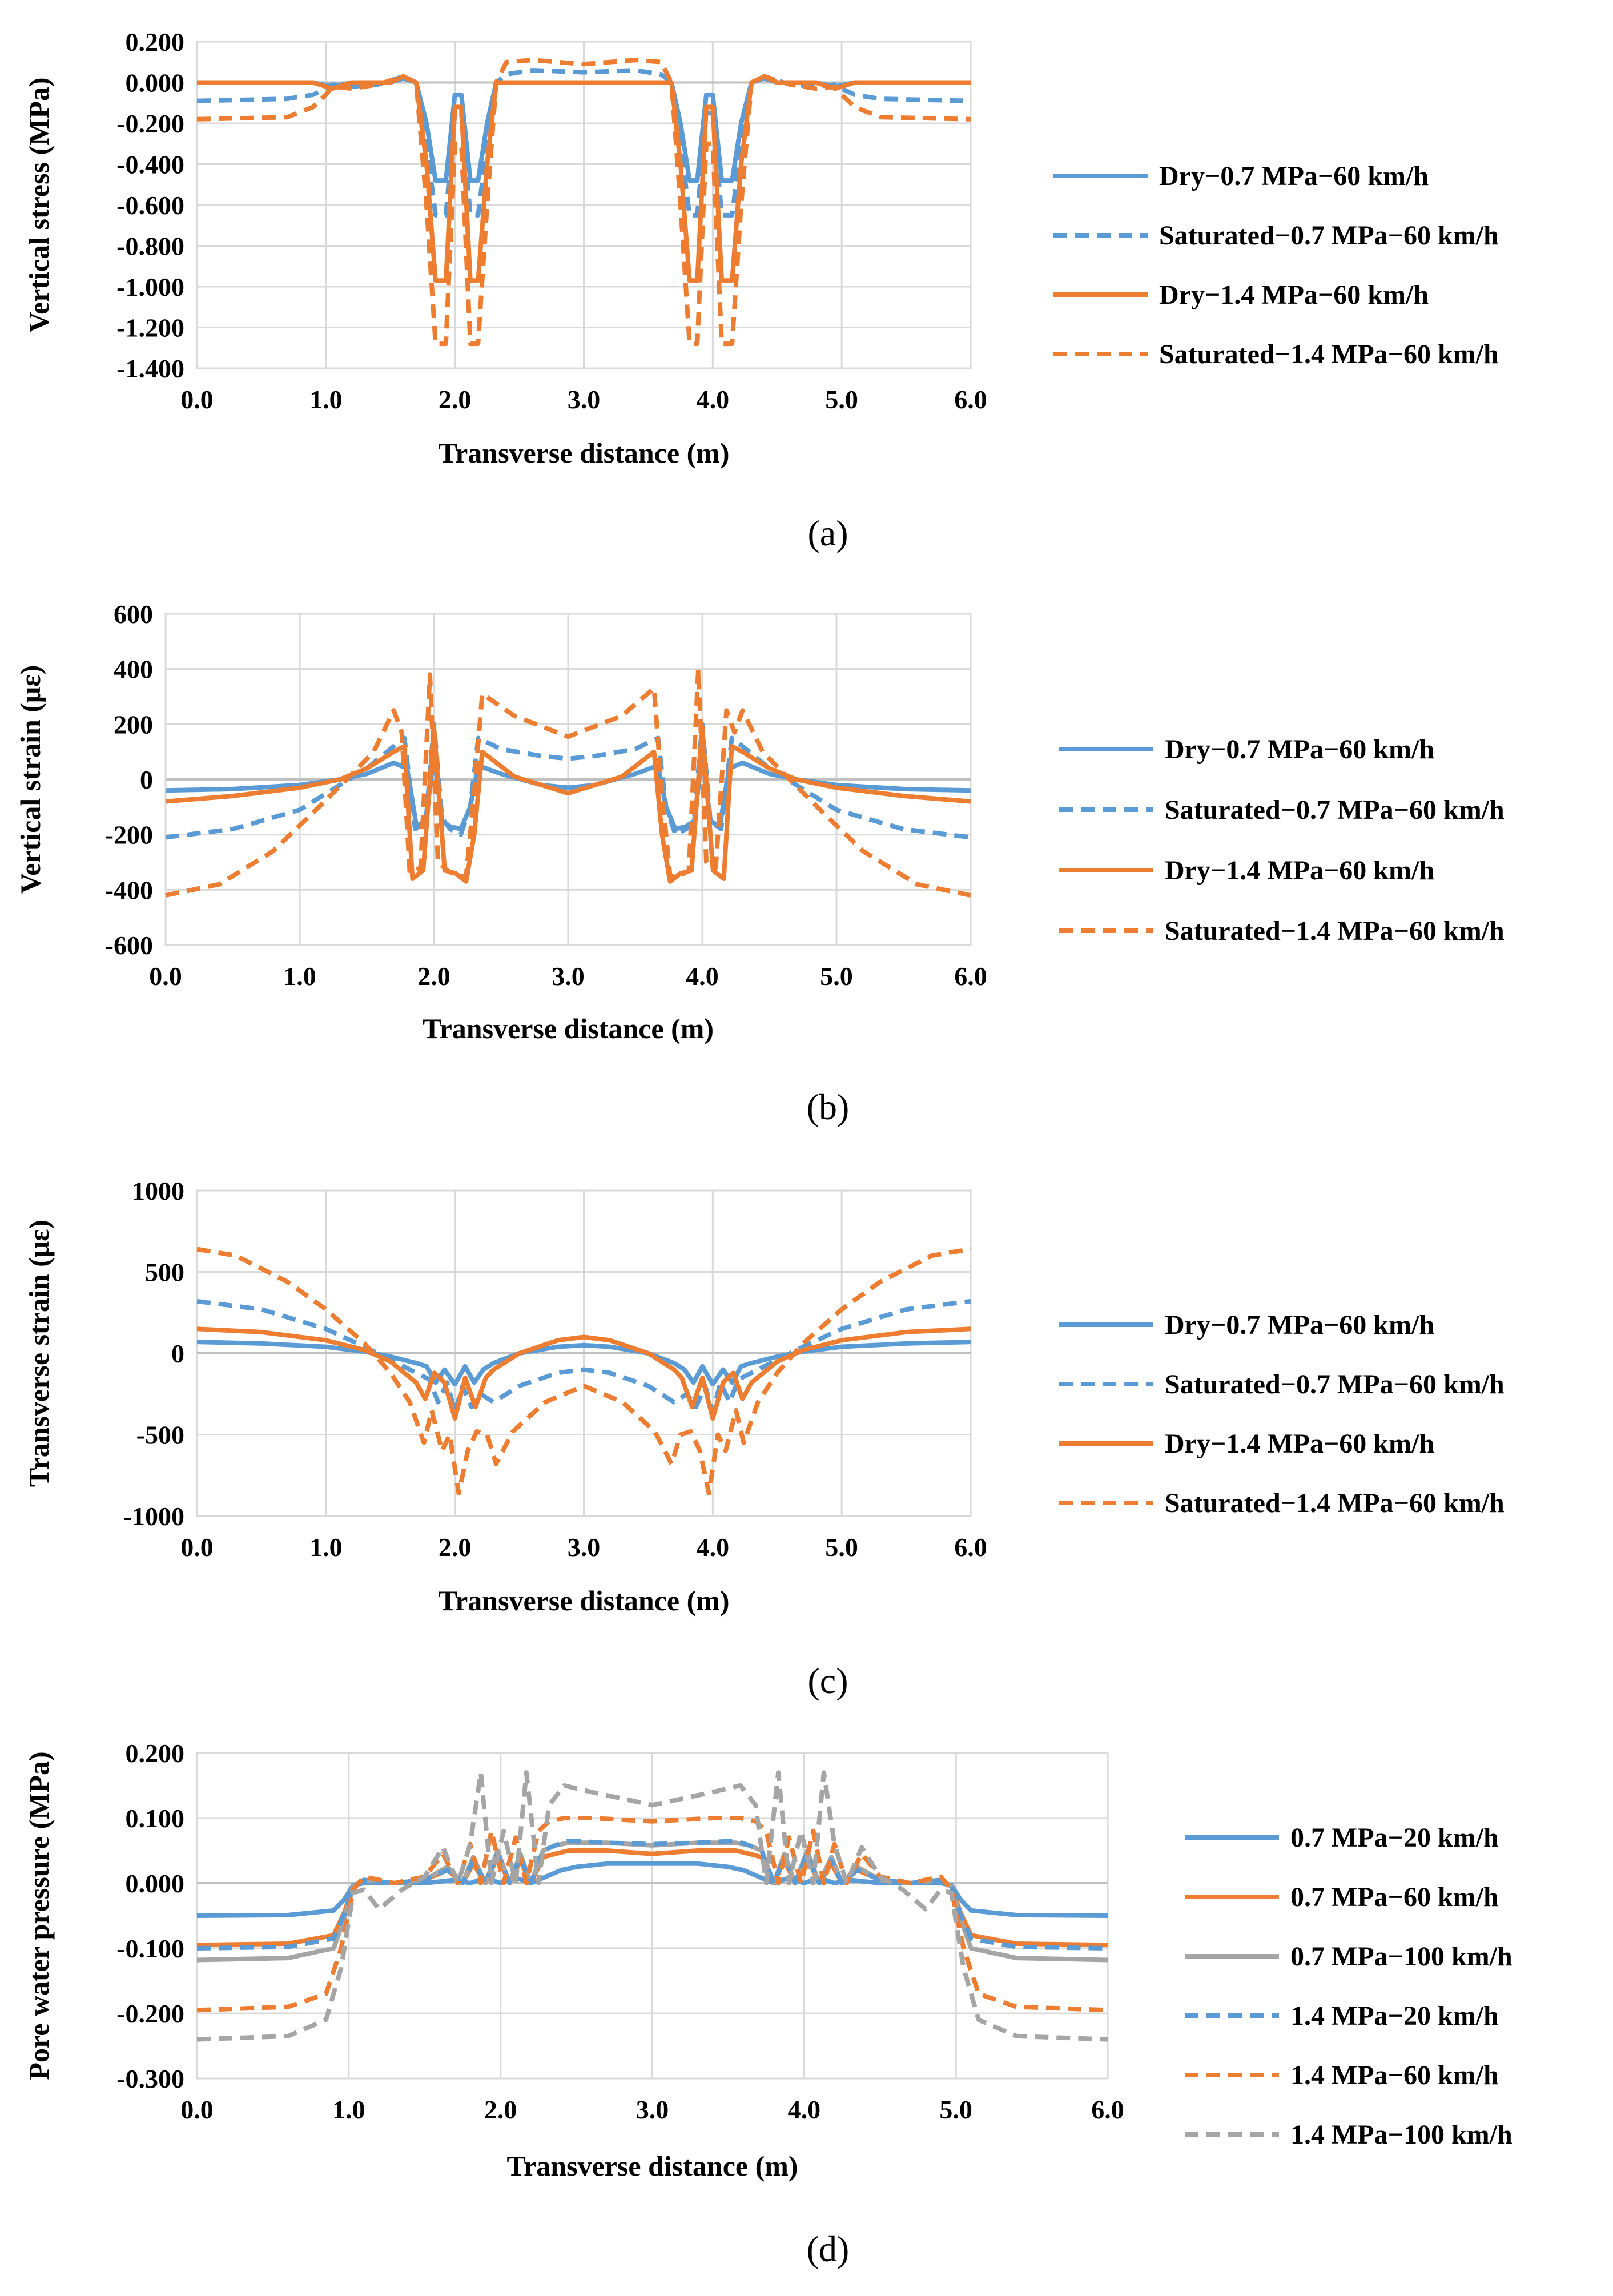 The height and width of the screenshot is (2296, 1613). Describe the element at coordinates (827, 1680) in the screenshot. I see `panel-label: (c)` at that location.